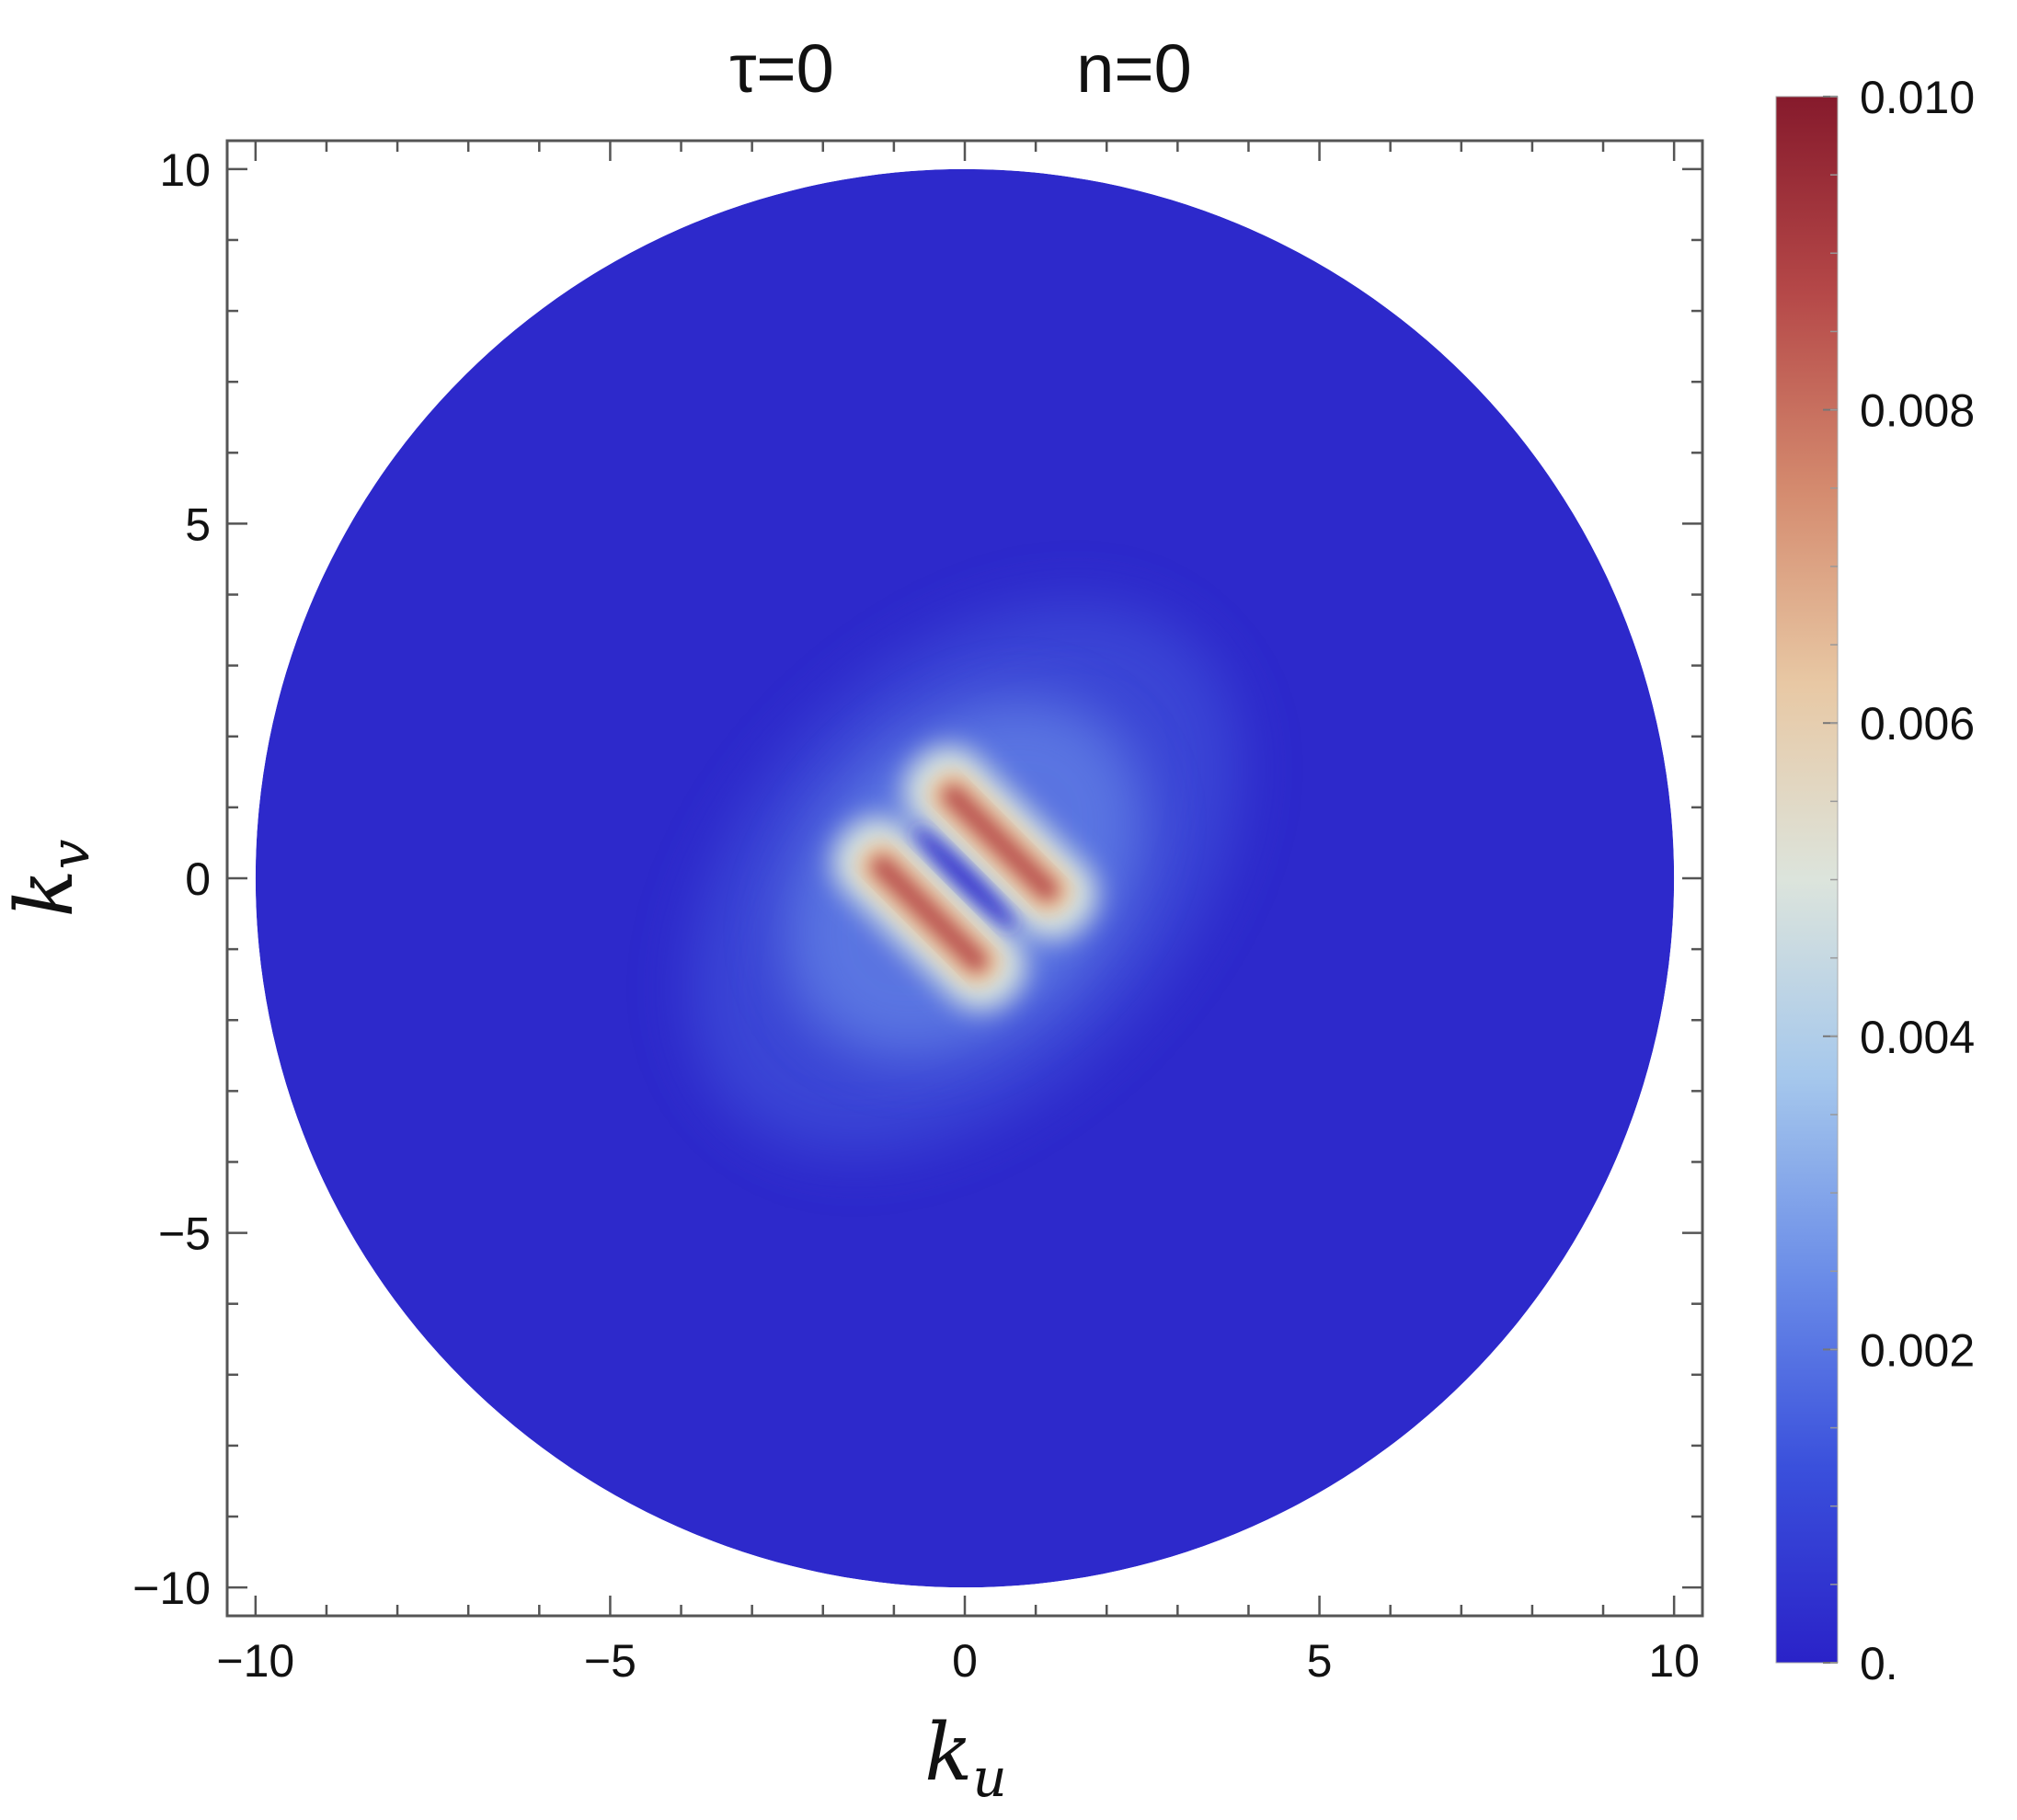 This screenshot has height=1820, width=2017. What do you see at coordinates (255, 1661) in the screenshot?
I see `x-tick-label: −10` at bounding box center [255, 1661].